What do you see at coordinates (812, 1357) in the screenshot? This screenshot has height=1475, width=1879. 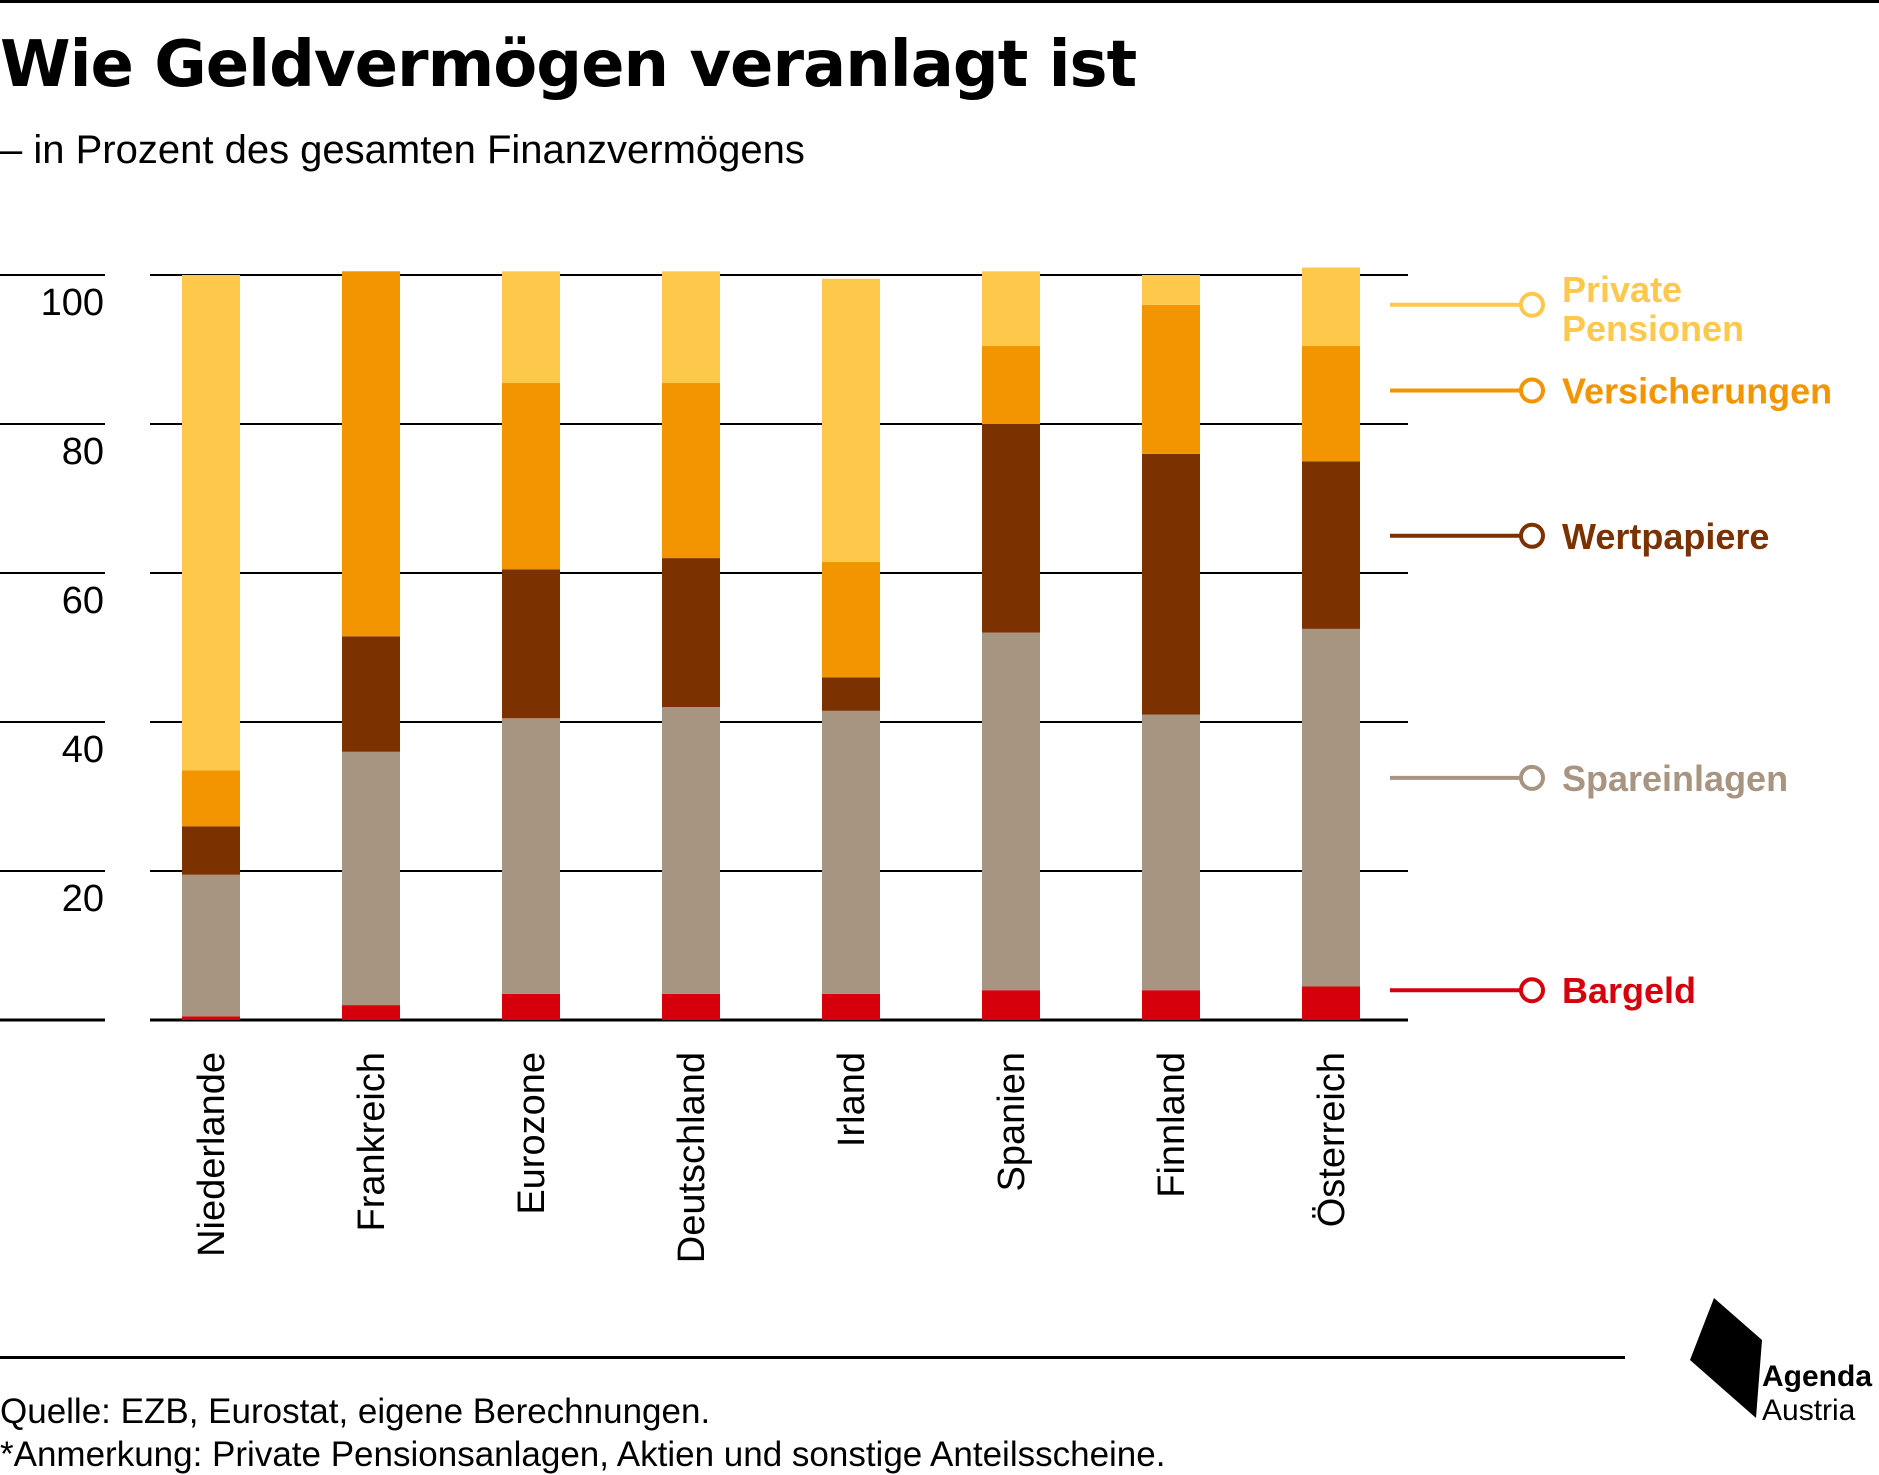 I see `footer-rule` at bounding box center [812, 1357].